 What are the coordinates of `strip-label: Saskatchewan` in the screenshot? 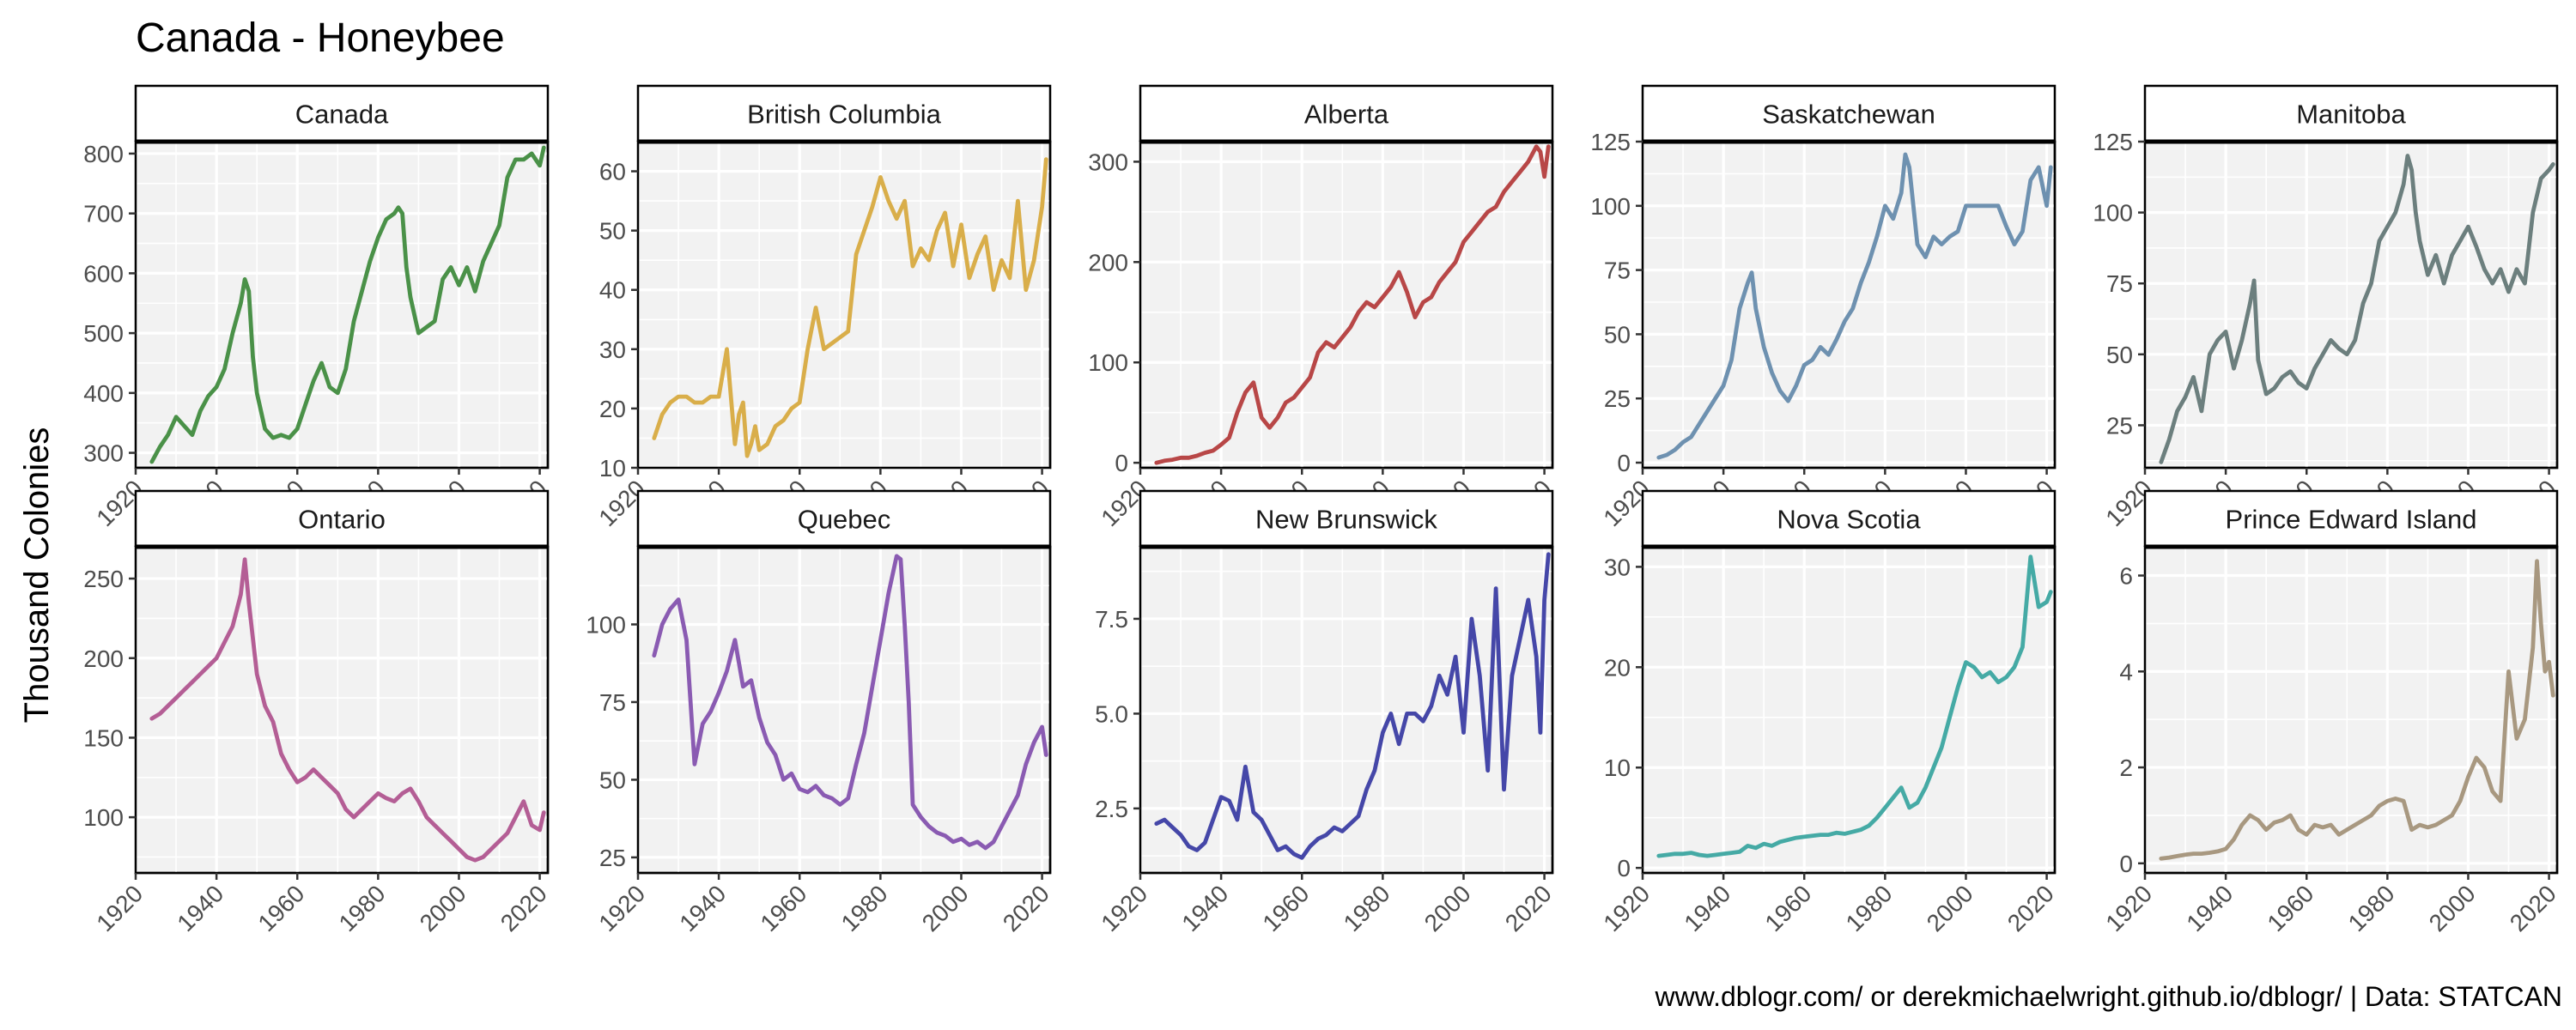 It's located at (1849, 115).